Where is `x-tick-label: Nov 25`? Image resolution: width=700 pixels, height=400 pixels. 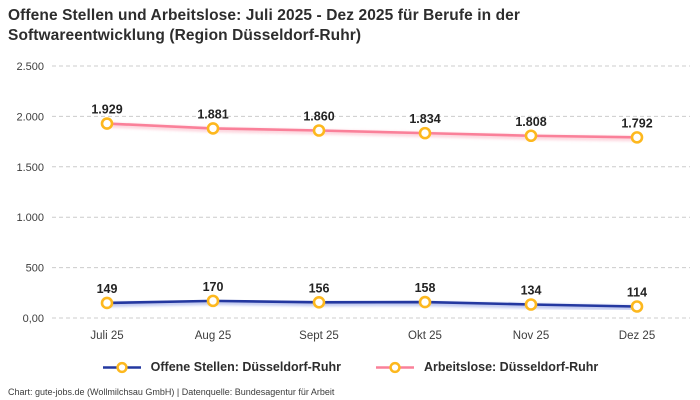 x-tick-label: Nov 25 is located at coordinates (531, 336).